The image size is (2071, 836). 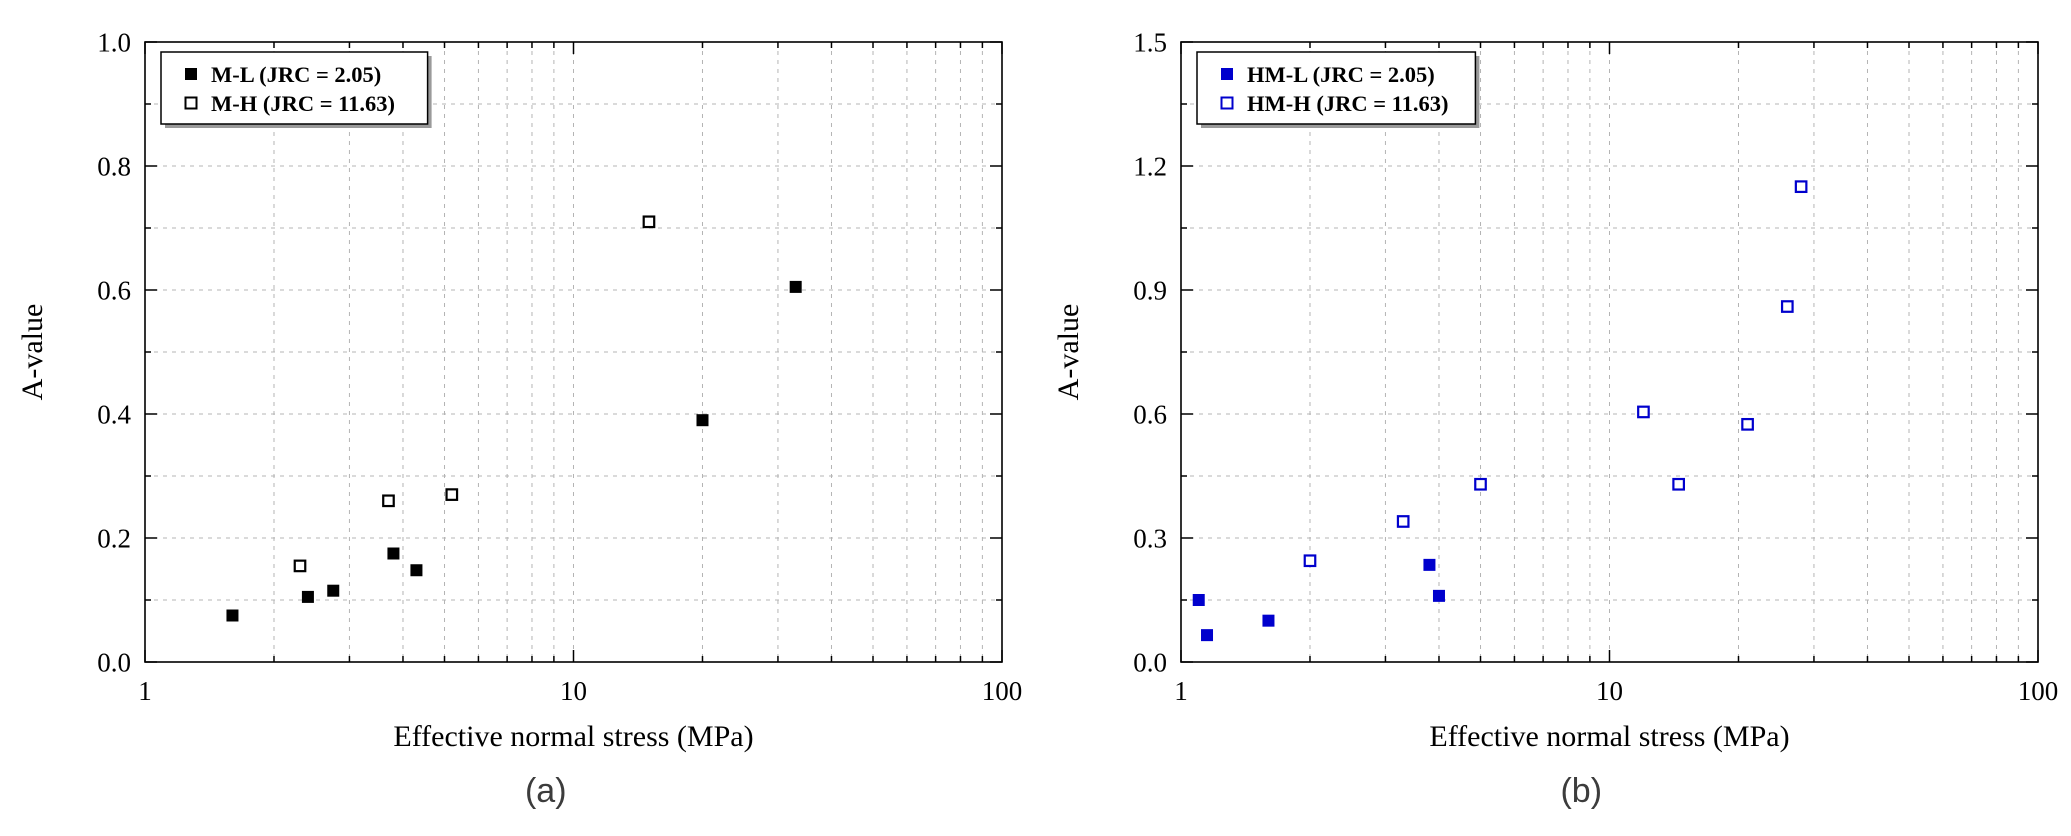 What do you see at coordinates (1150, 290) in the screenshot?
I see `y-tick-label: 0.9` at bounding box center [1150, 290].